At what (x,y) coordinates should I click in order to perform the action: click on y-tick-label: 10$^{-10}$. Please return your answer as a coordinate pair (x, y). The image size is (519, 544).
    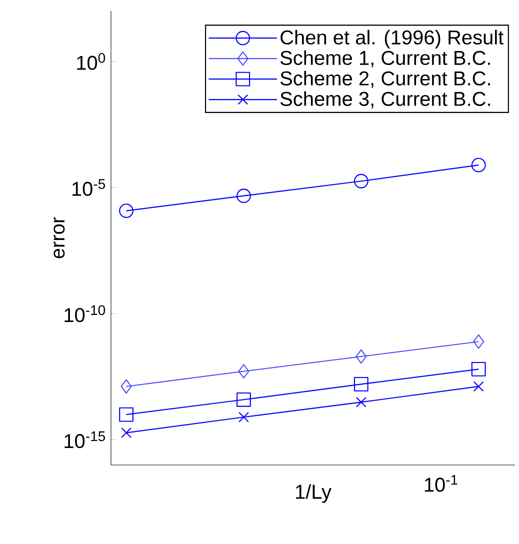
    Looking at the image, I should click on (85, 313).